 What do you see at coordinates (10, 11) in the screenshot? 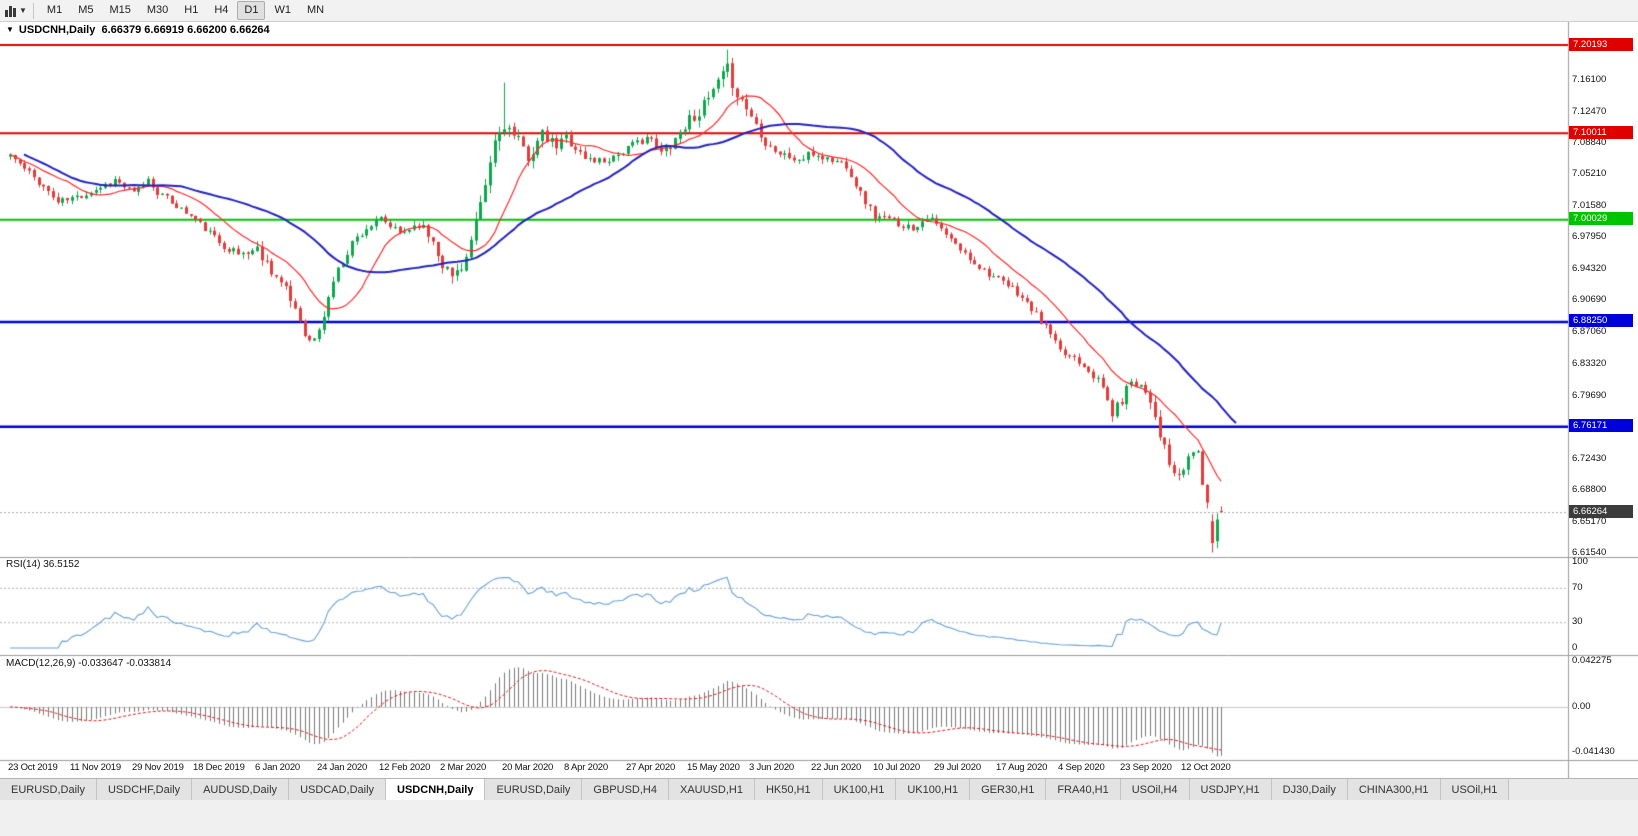
I see `chart-type-icon` at bounding box center [10, 11].